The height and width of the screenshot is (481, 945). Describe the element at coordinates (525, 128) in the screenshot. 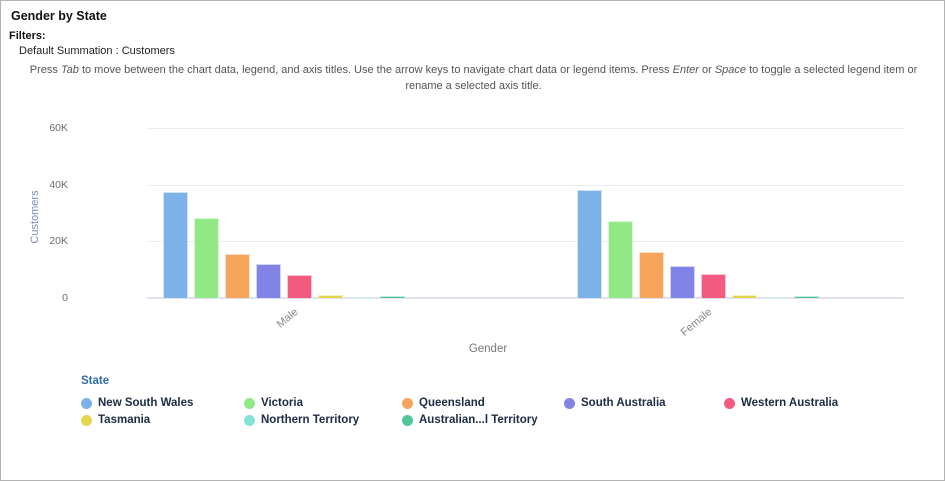

I see `gridline-60K` at that location.